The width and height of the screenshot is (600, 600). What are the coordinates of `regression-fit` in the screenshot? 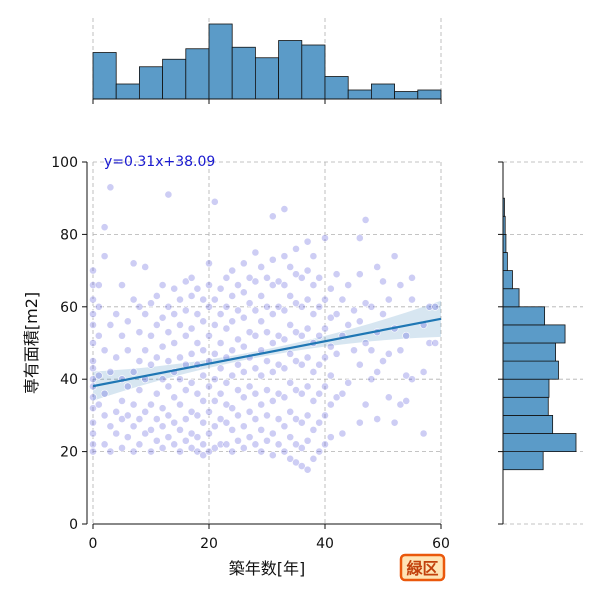 It's located at (267, 352).